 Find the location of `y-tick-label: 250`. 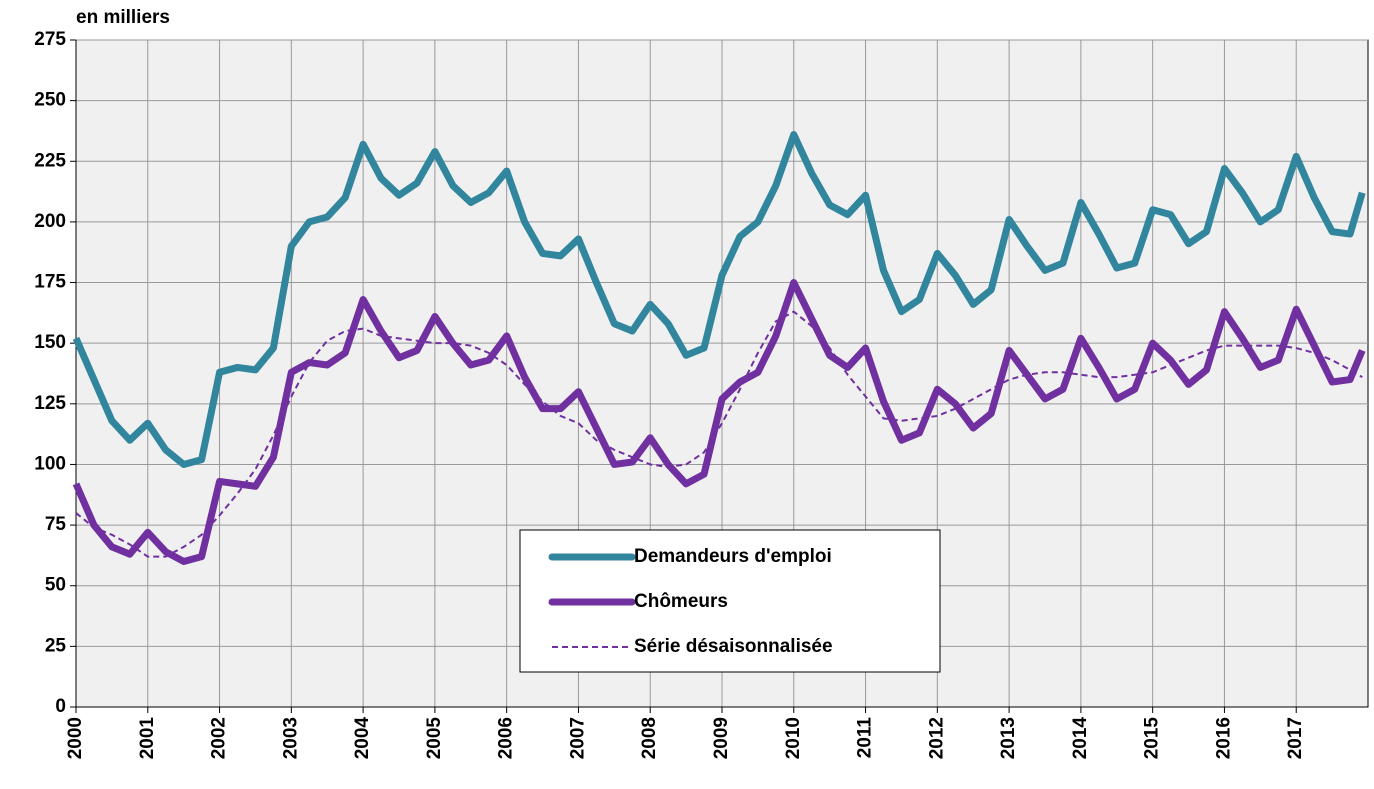

y-tick-label: 250 is located at coordinates (50, 100).